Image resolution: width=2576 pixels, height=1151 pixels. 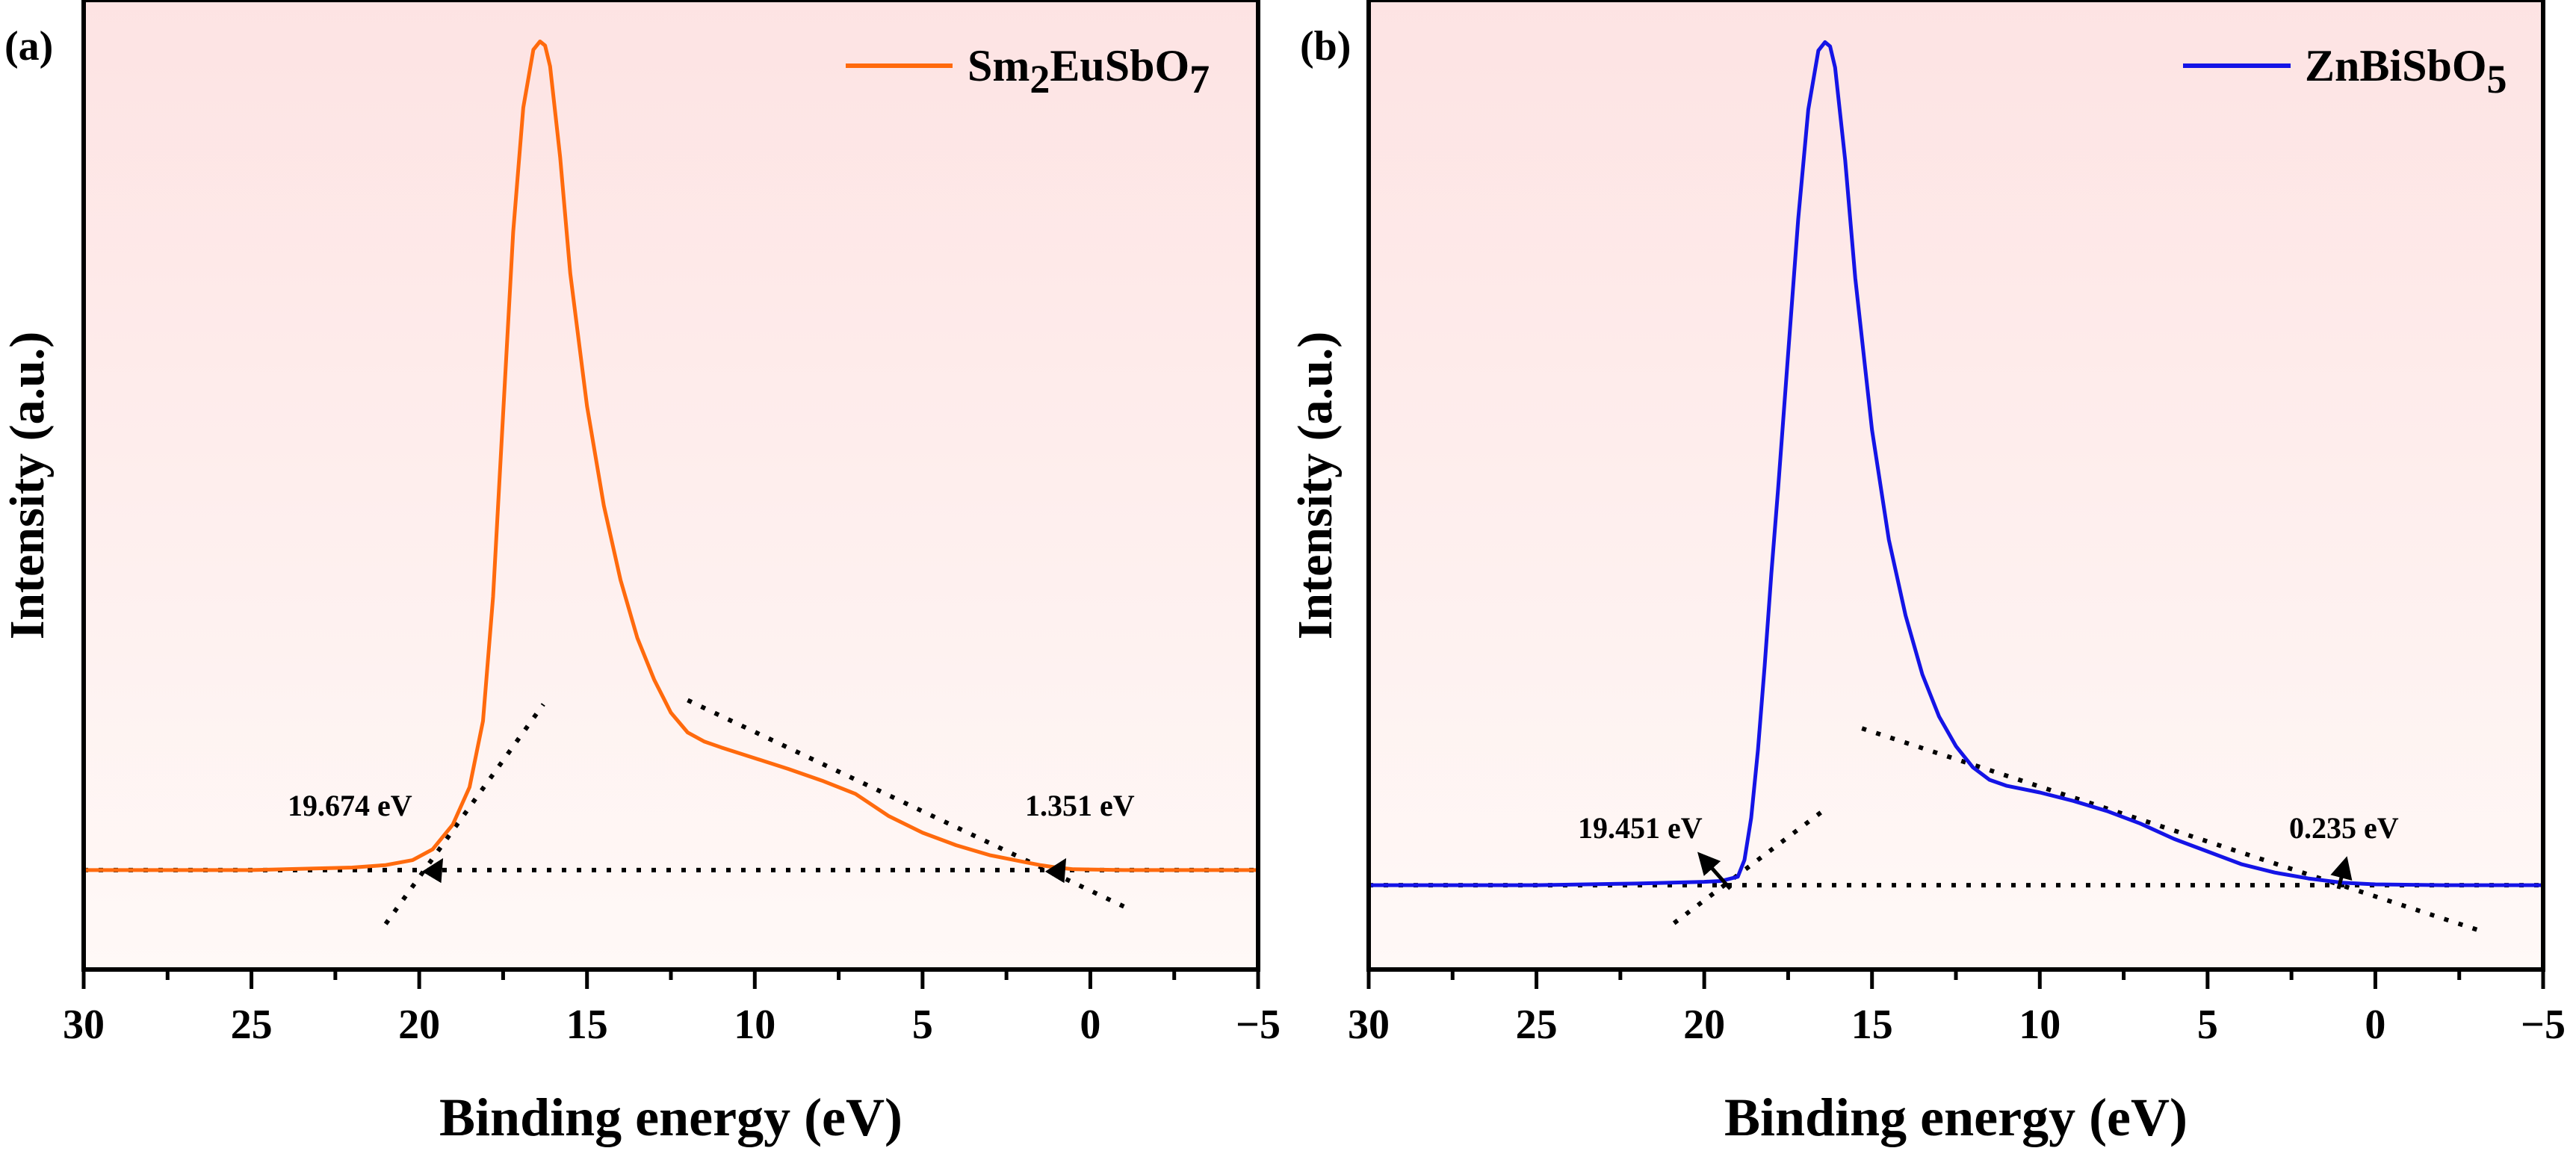 What do you see at coordinates (350, 805) in the screenshot?
I see `annotation-label: 19.674 eV` at bounding box center [350, 805].